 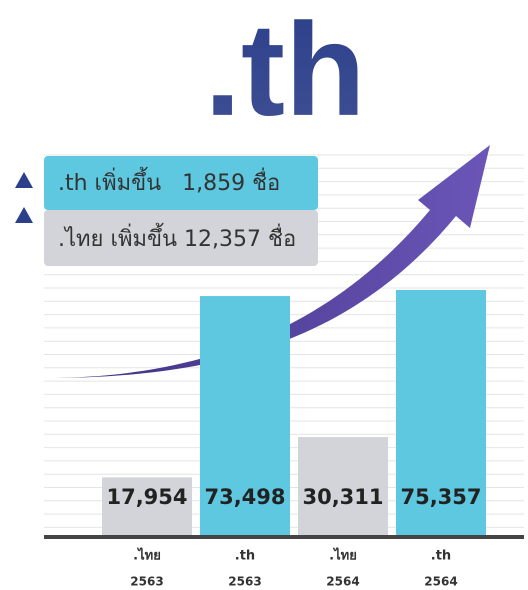 I want to click on value-label: 75,357, so click(x=440, y=497).